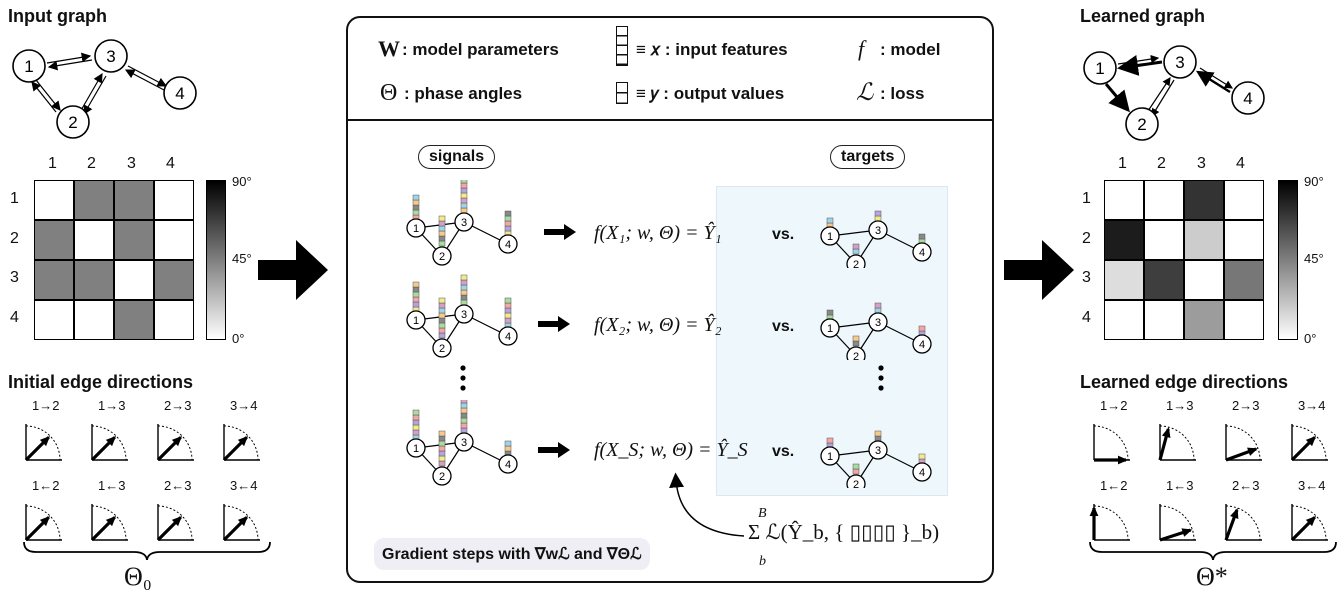  I want to click on node-4: 4, so click(1248, 98).